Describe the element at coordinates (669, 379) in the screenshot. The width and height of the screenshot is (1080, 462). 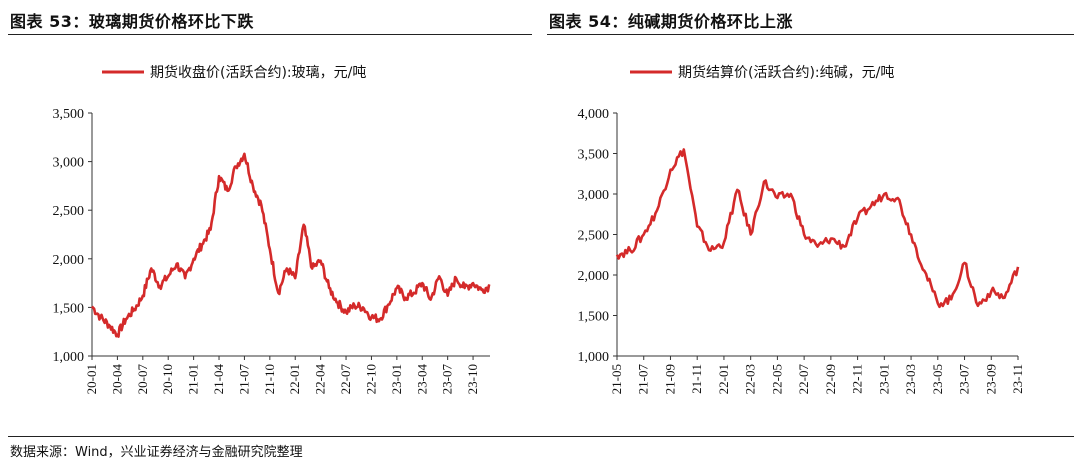
I see `x-tick-label: 21-09` at that location.